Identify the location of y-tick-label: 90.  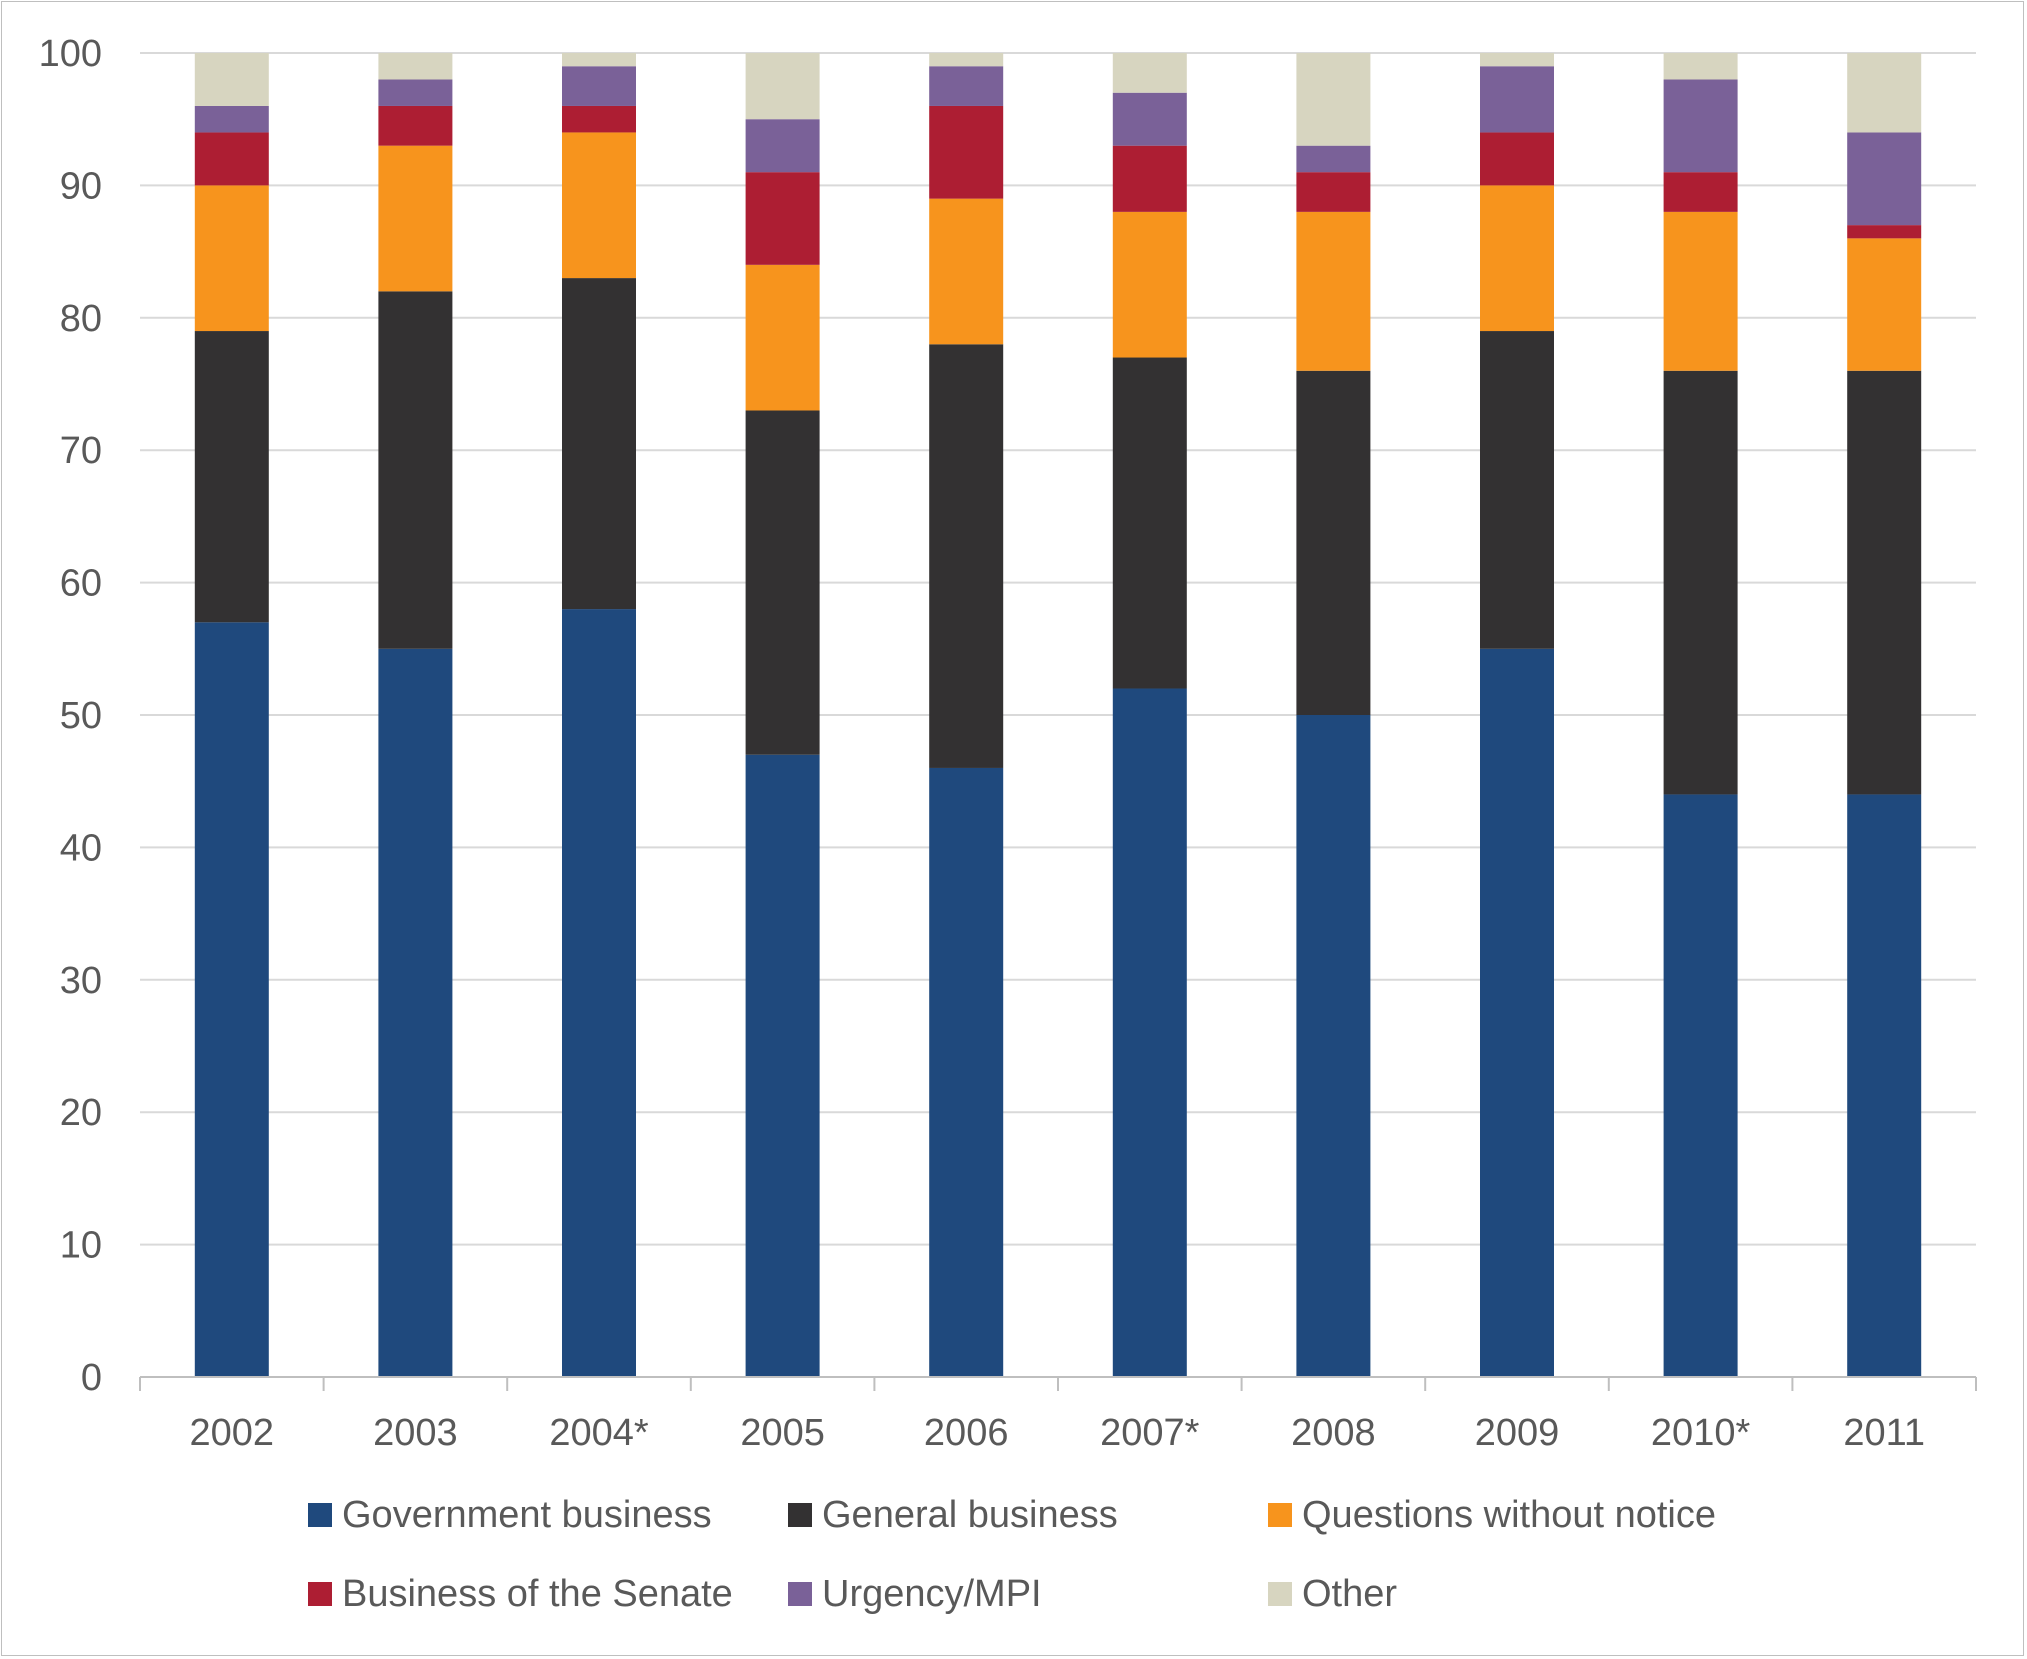
(81, 186).